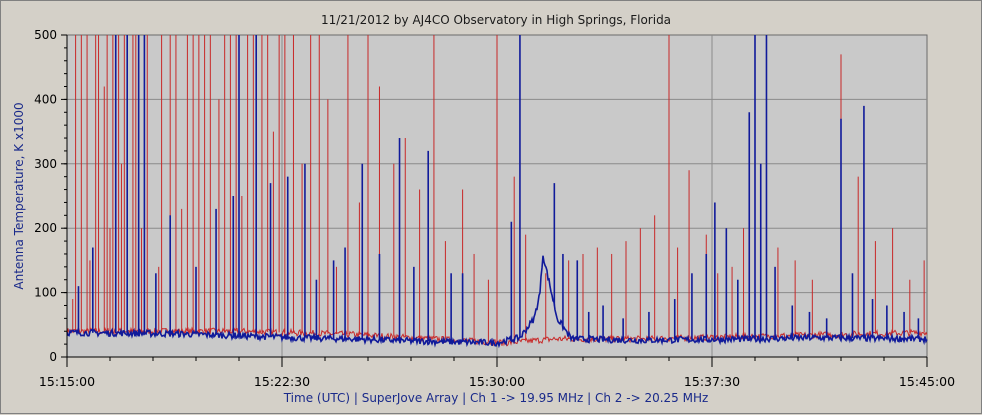  I want to click on x-tick-label: 15:30:00, so click(497, 381).